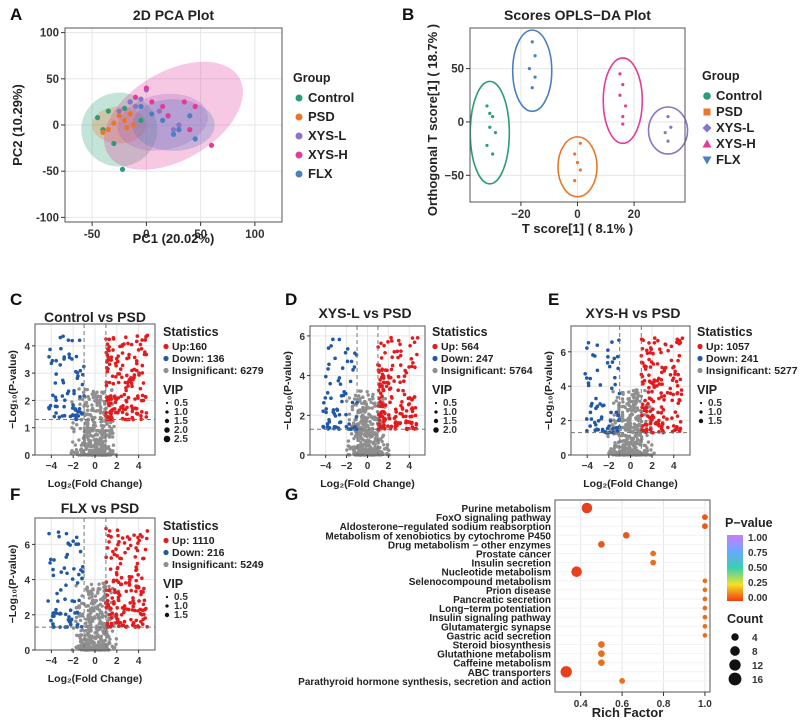 This screenshot has width=800, height=723. What do you see at coordinates (389, 466) in the screenshot?
I see `volcano-xtick-label: 2` at bounding box center [389, 466].